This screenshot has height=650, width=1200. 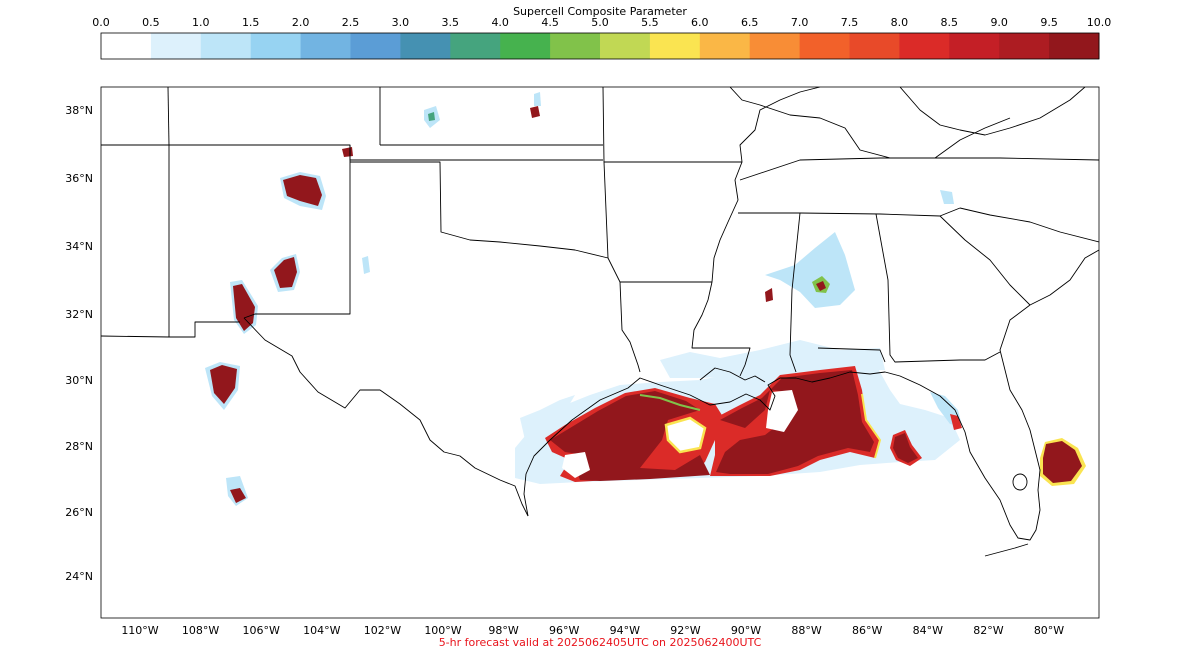 I want to click on scp-mex-south-core, so click(x=238, y=495).